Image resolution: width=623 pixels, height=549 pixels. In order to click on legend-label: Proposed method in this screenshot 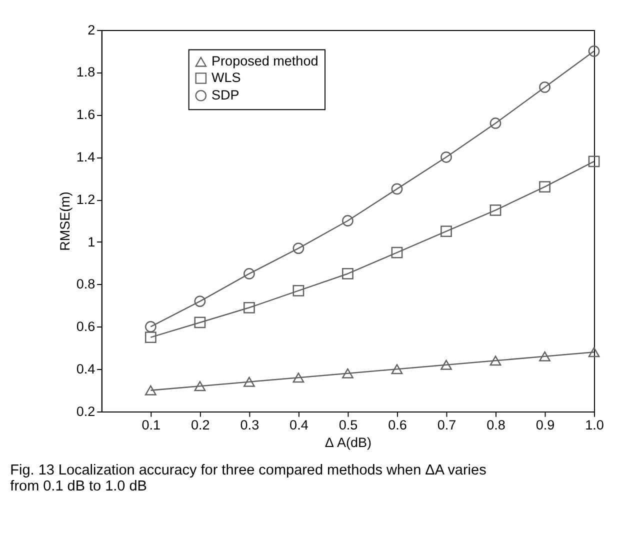, I will do `click(265, 61)`.